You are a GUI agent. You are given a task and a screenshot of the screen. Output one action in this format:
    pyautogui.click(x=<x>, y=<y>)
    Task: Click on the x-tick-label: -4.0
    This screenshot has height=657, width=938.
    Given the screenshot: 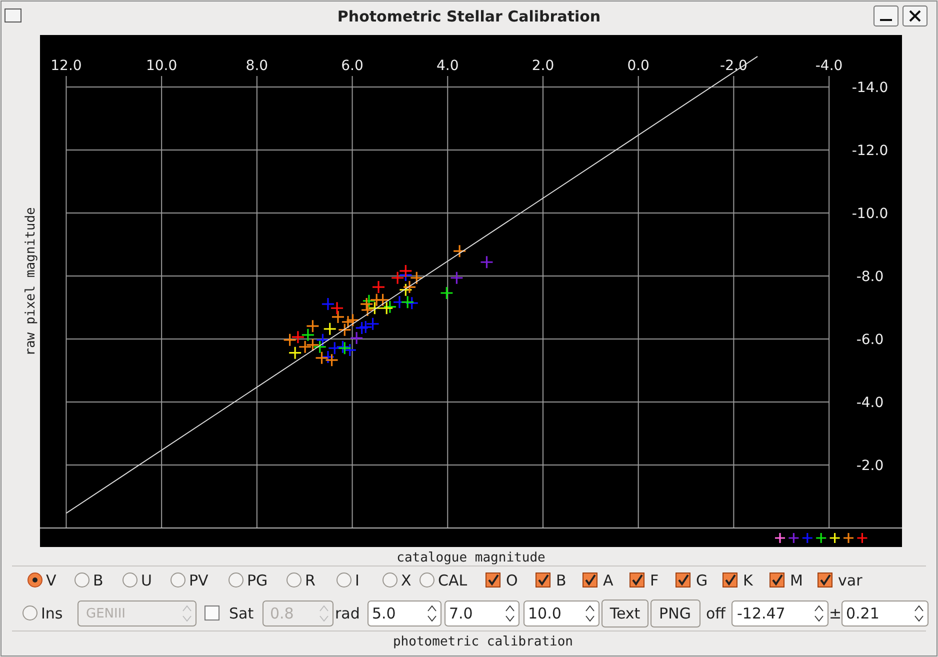 What is the action you would take?
    pyautogui.click(x=829, y=66)
    